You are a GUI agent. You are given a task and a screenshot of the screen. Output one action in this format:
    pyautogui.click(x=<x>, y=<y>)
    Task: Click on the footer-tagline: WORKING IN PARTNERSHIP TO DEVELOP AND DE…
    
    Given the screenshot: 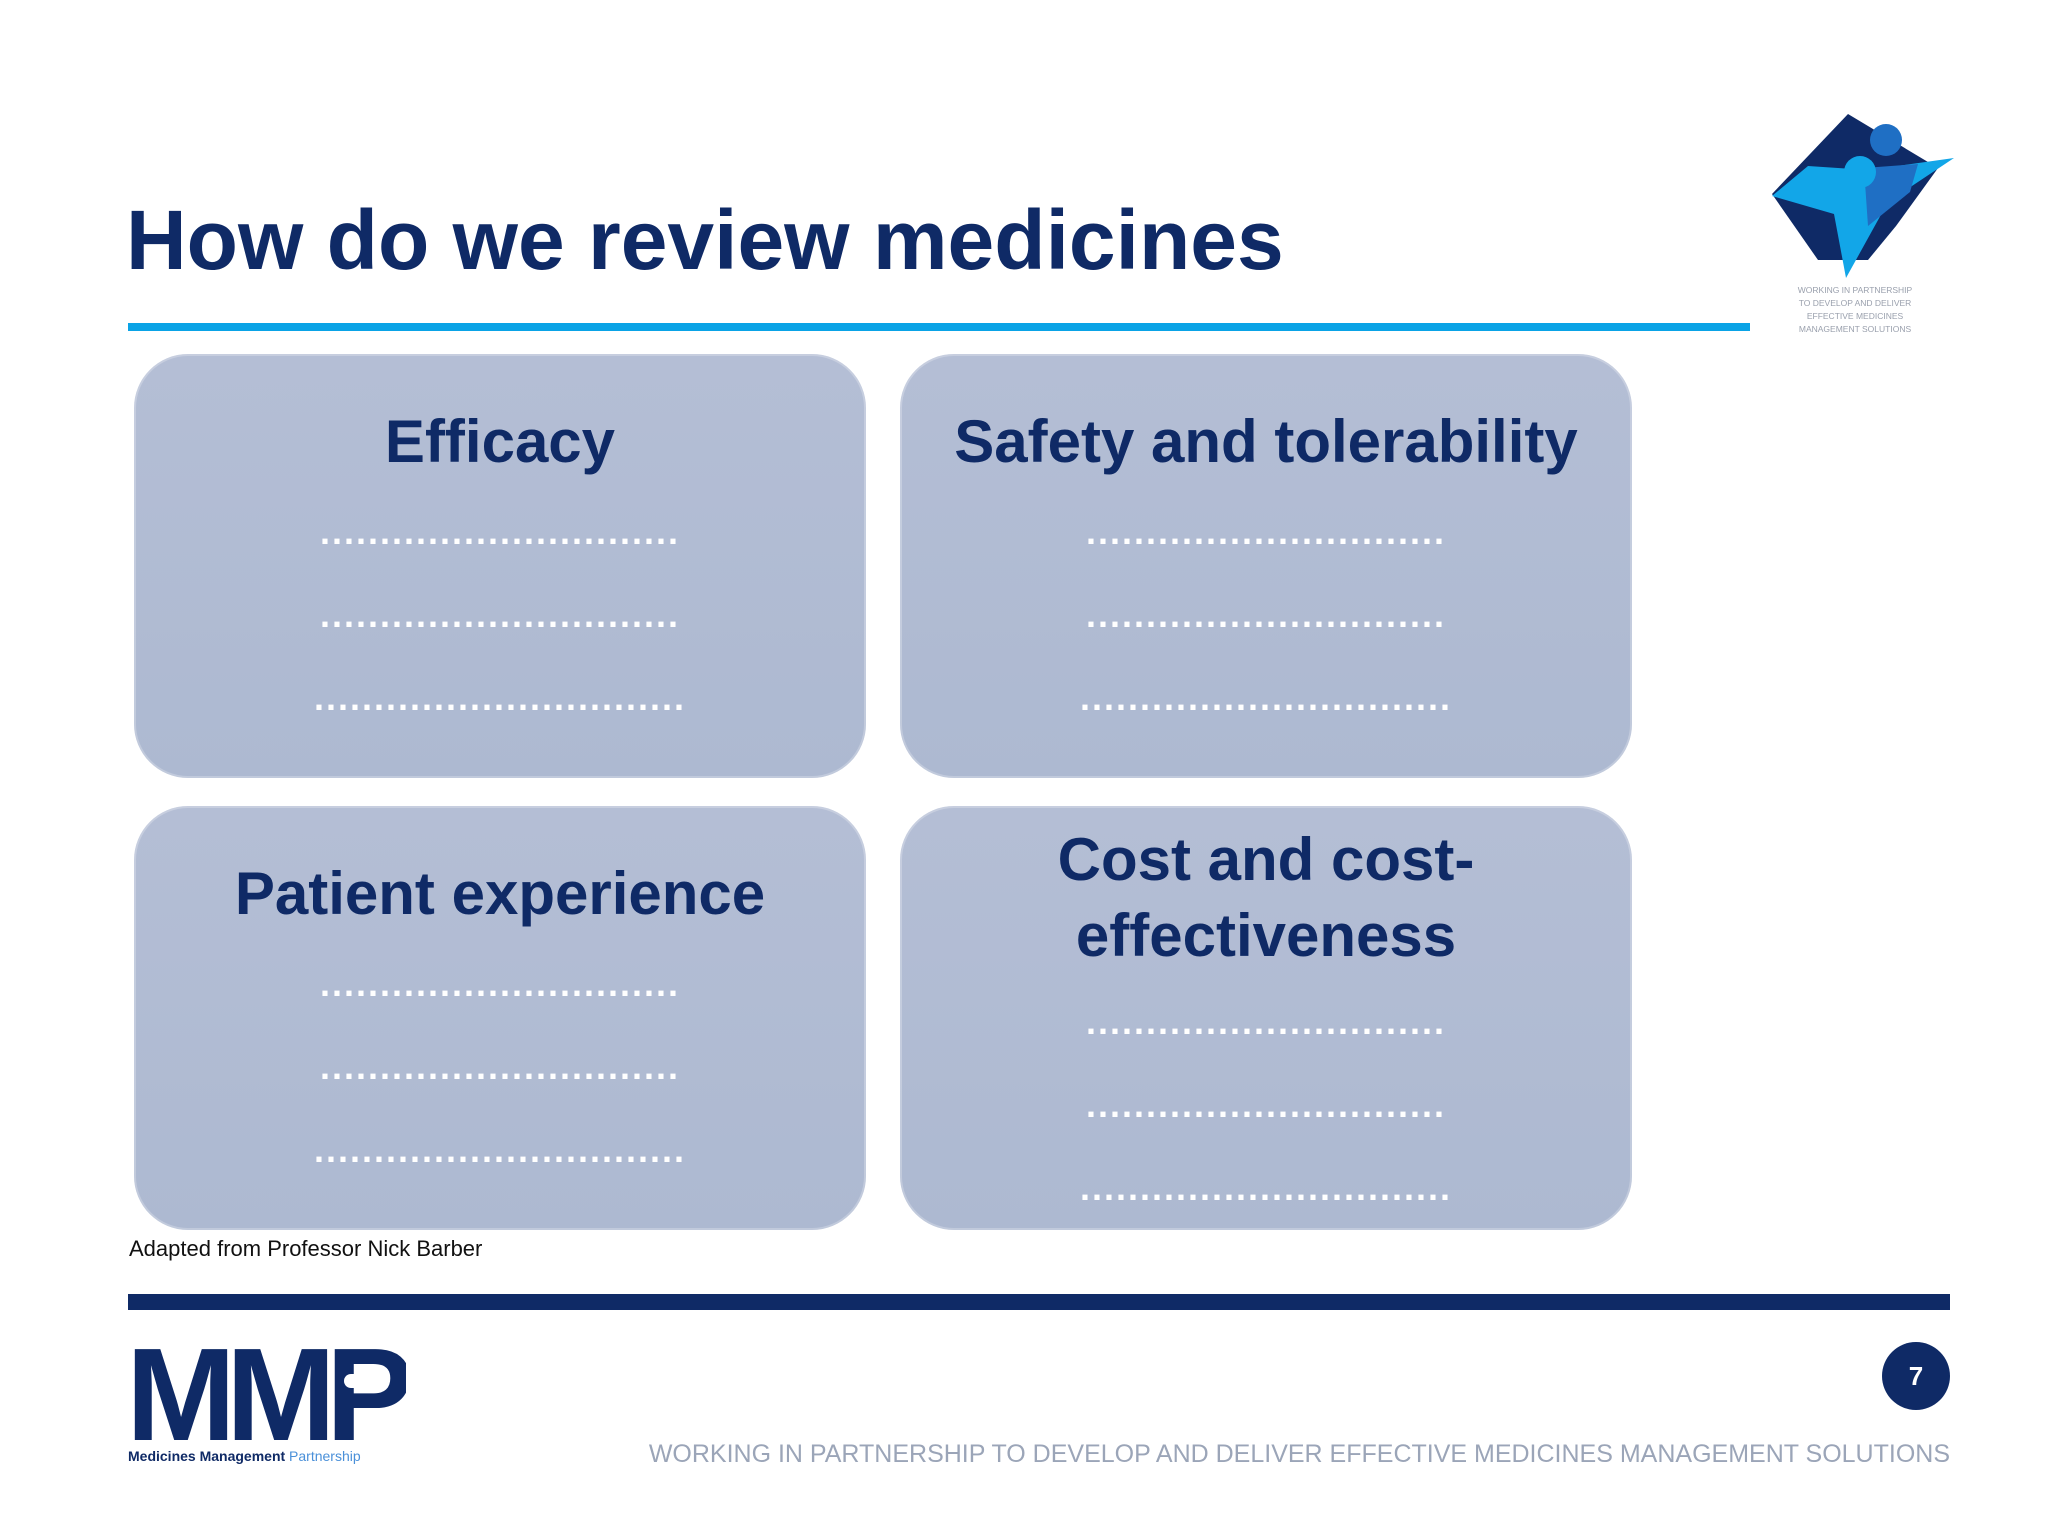 What is the action you would take?
    pyautogui.click(x=1299, y=1454)
    